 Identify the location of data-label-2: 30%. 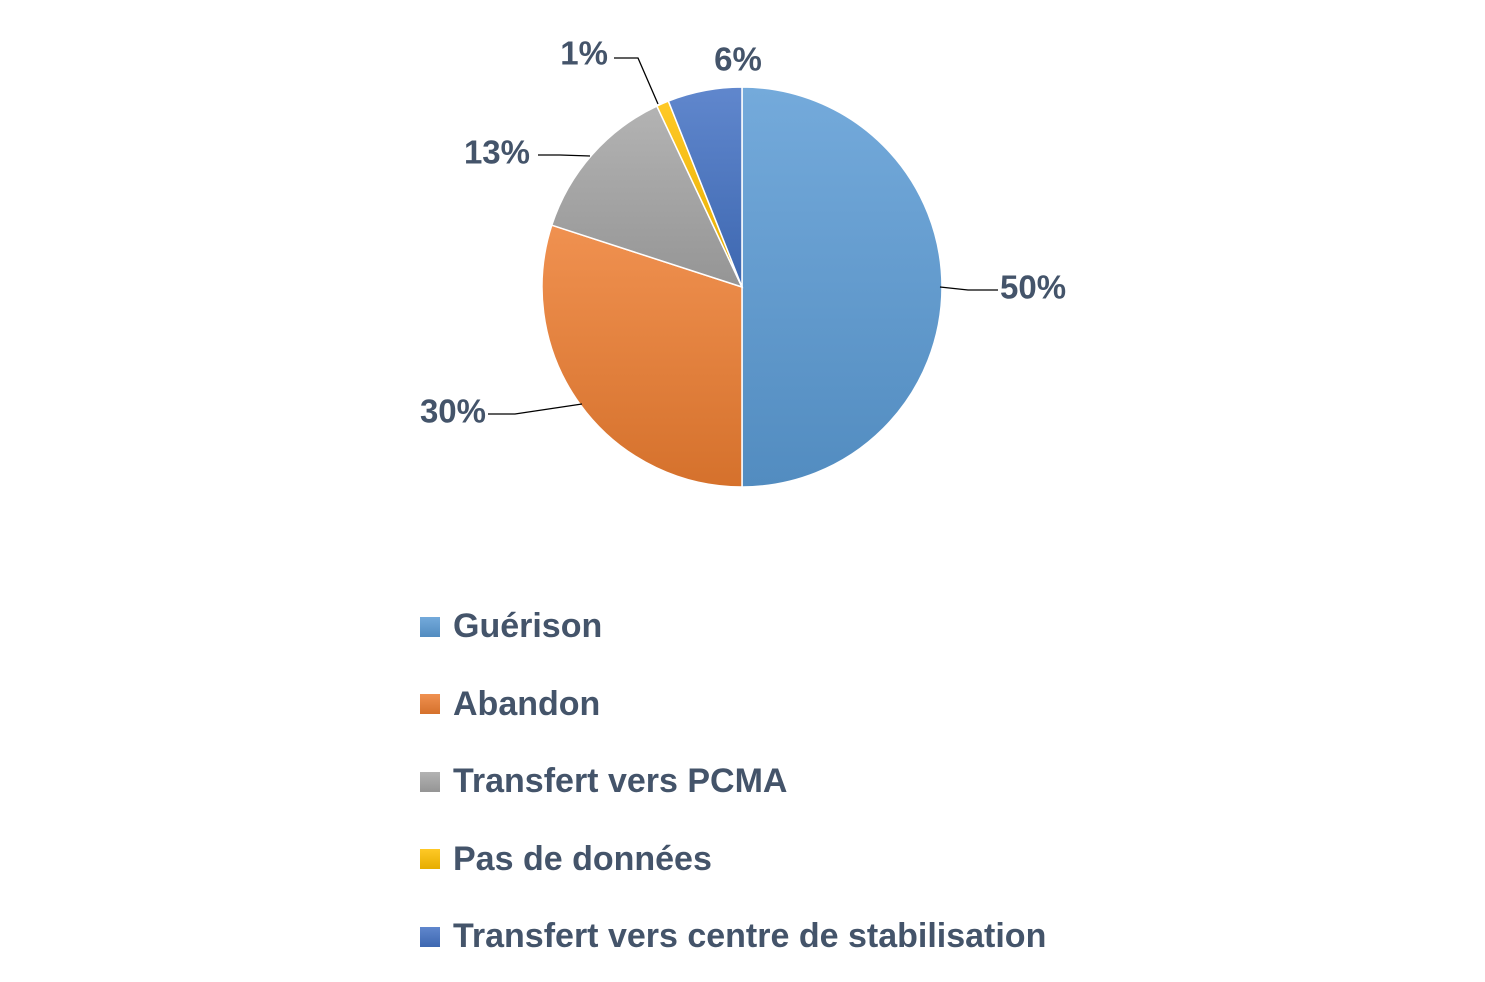
(453, 411).